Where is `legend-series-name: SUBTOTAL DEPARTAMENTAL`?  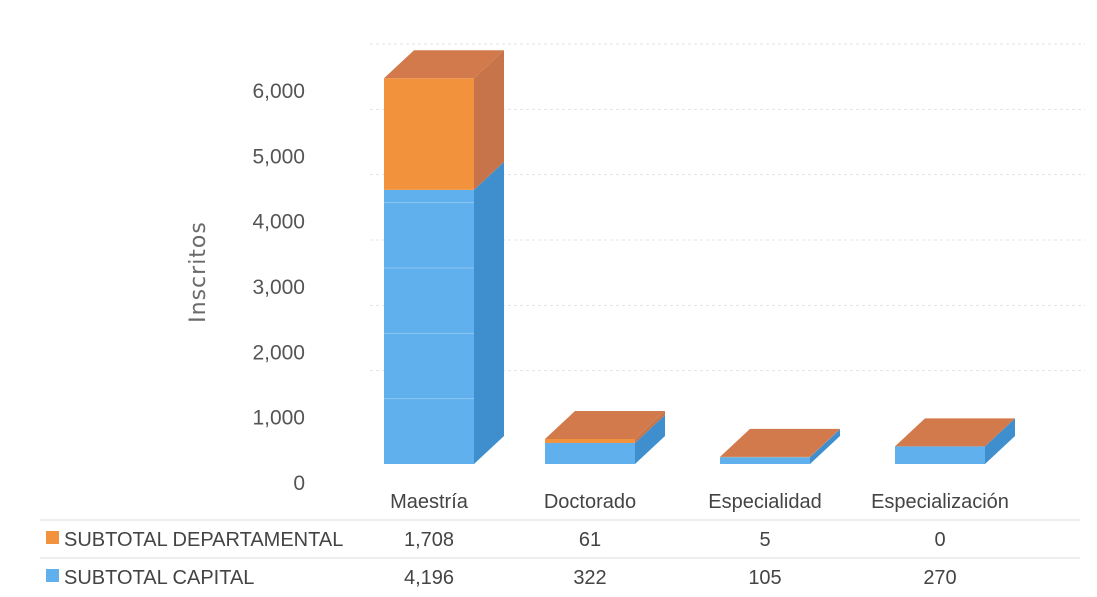
legend-series-name: SUBTOTAL DEPARTAMENTAL is located at coordinates (203, 540).